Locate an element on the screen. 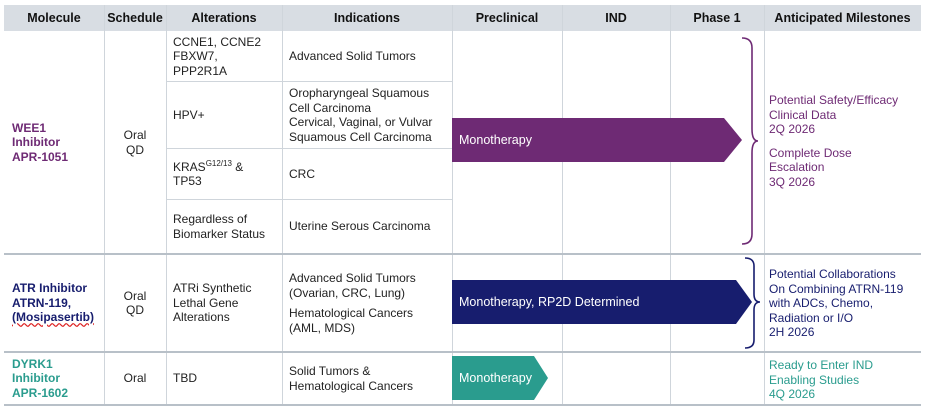 The width and height of the screenshot is (926, 411). indication-line: Squamous Cell Carcinoma is located at coordinates (360, 136).